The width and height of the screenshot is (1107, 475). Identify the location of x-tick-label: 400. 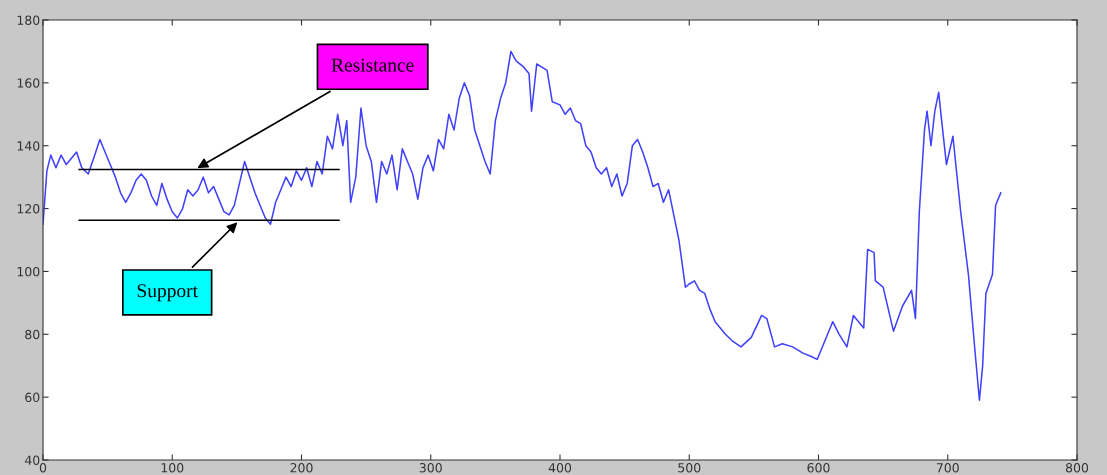
(560, 468).